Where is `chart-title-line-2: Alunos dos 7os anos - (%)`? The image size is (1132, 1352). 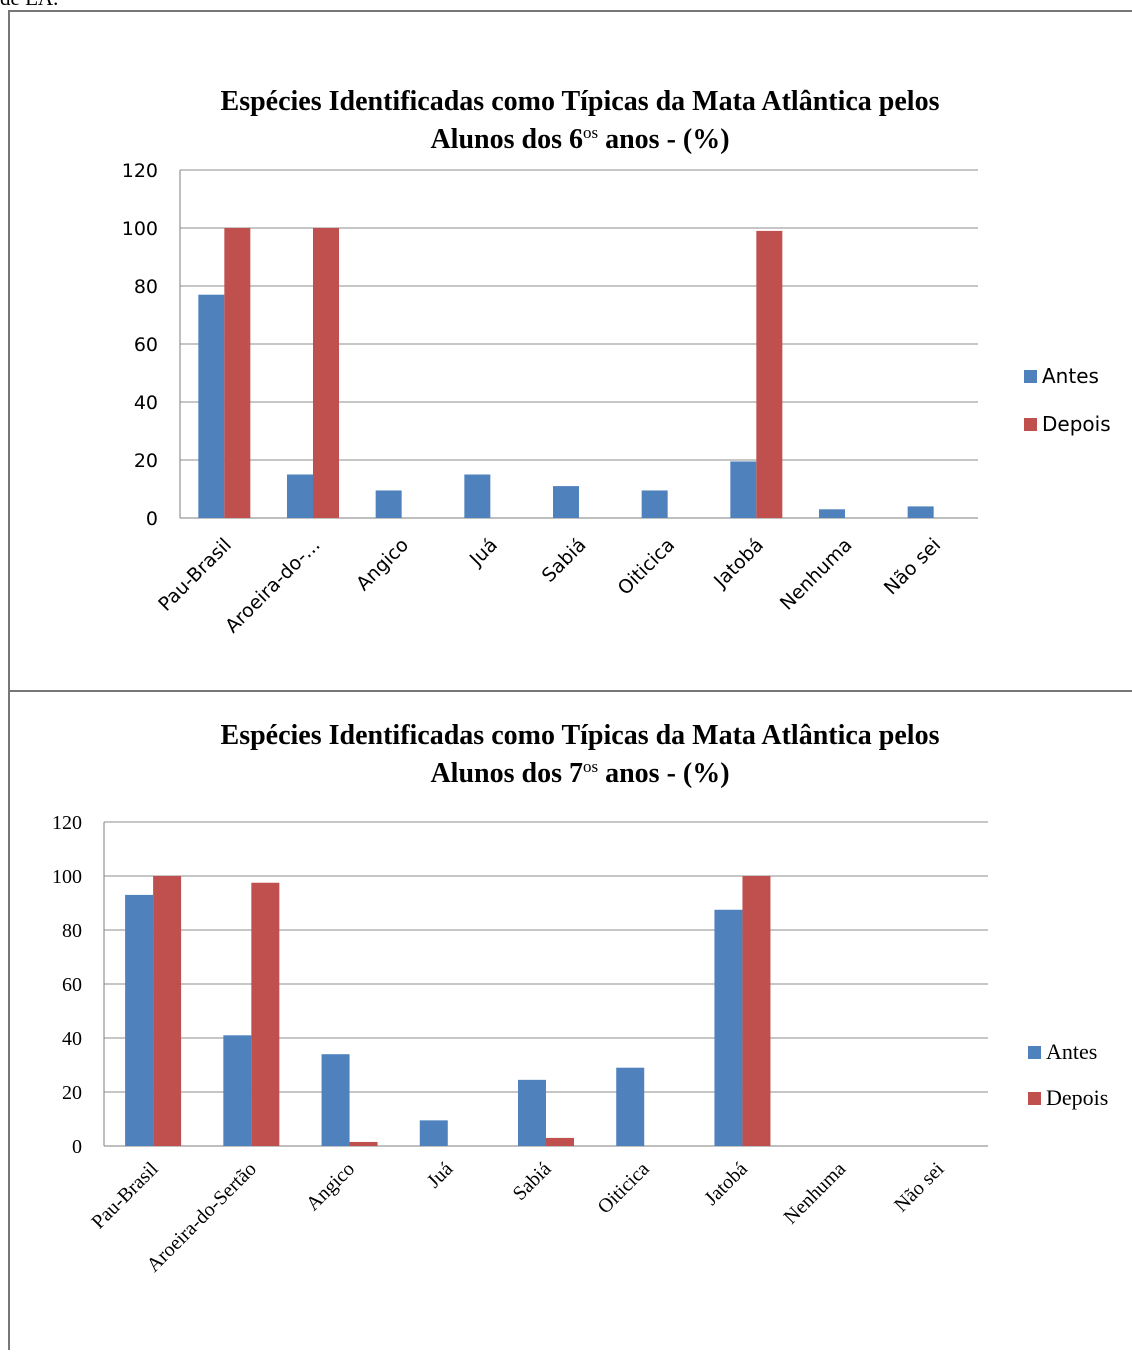
chart-title-line-2: Alunos dos 7os anos - (%) is located at coordinates (579, 773).